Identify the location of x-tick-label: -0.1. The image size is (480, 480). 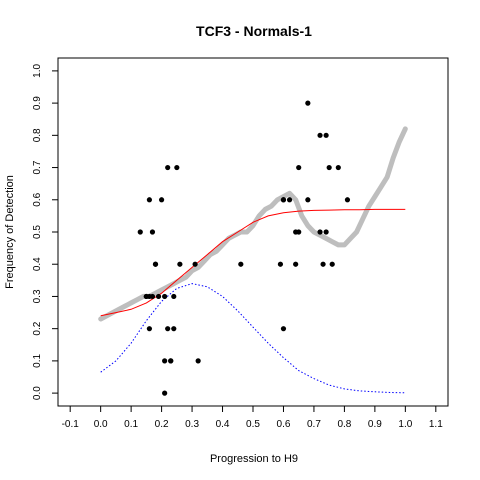
(71, 424).